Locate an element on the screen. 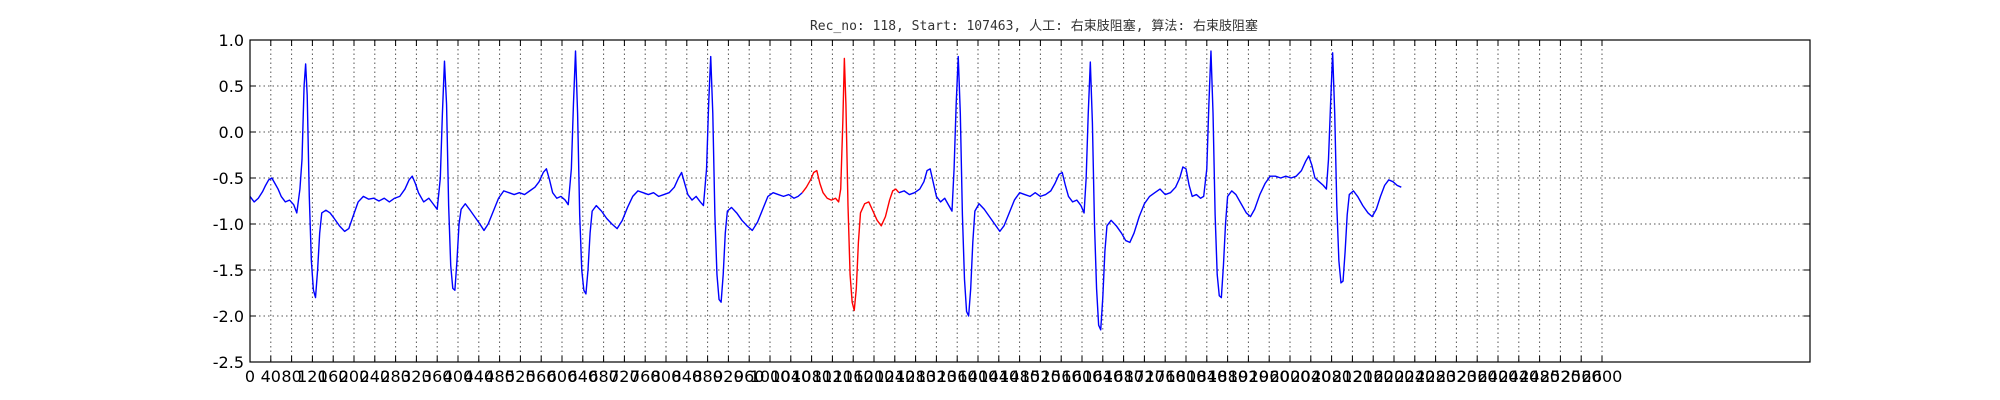 The width and height of the screenshot is (2000, 400). x-tick-label: 40 is located at coordinates (271, 376).